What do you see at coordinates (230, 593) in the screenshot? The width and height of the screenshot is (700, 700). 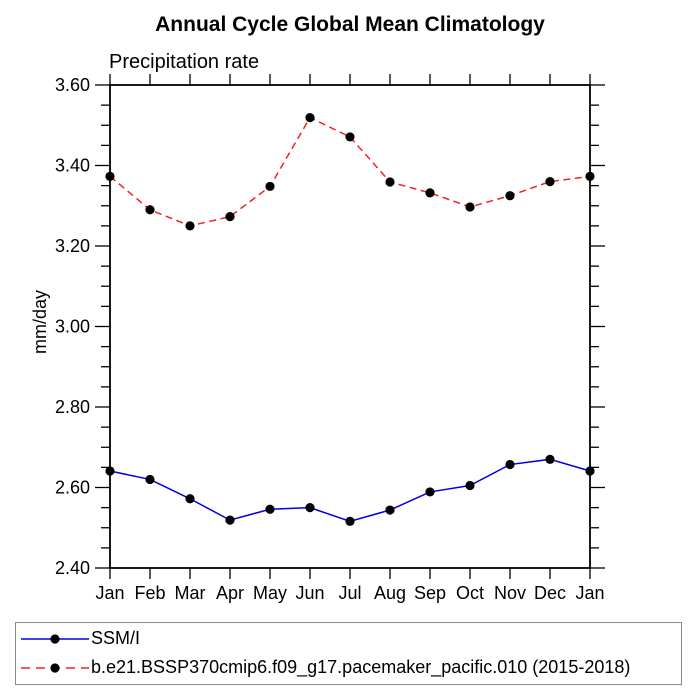 I see `x-axis-tick-label: Apr` at bounding box center [230, 593].